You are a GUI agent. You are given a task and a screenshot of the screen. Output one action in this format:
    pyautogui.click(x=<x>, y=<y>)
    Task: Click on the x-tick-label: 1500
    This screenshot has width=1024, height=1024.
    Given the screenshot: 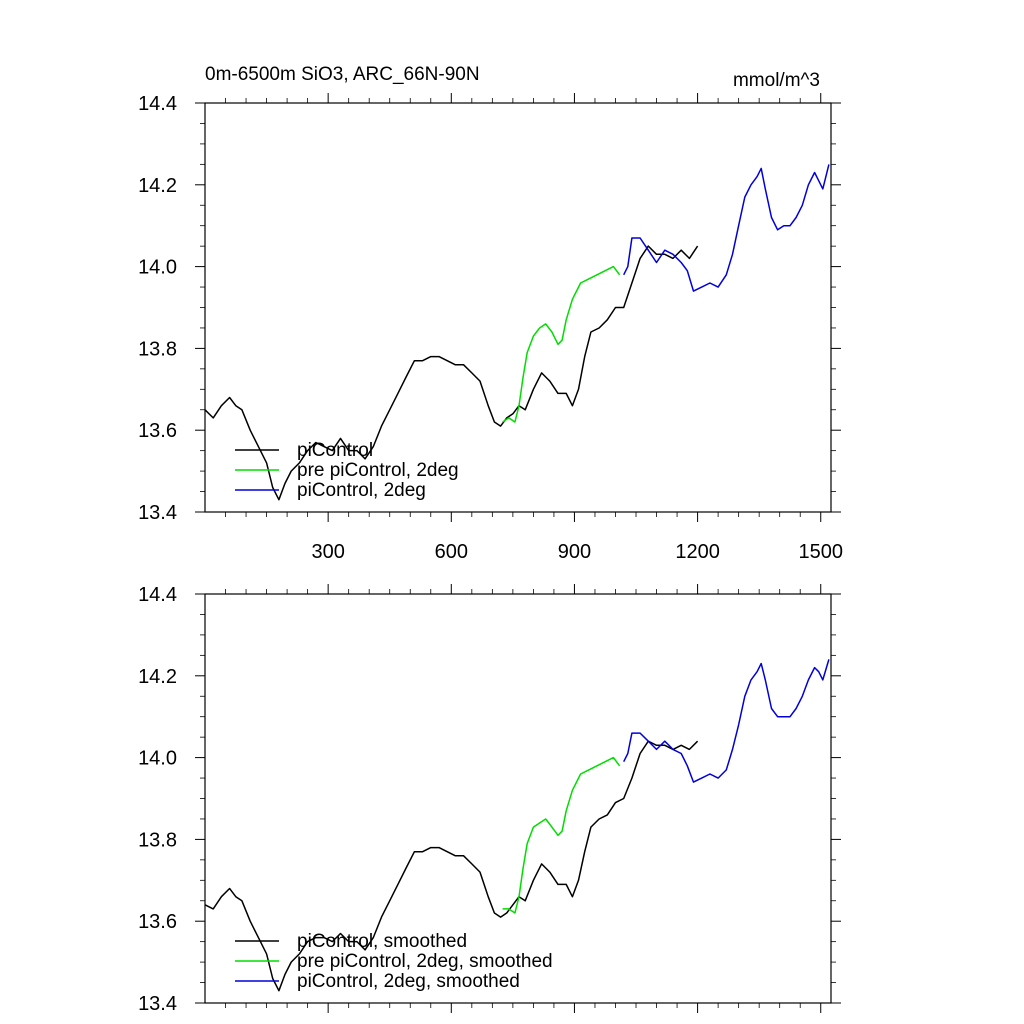 What is the action you would take?
    pyautogui.click(x=820, y=552)
    